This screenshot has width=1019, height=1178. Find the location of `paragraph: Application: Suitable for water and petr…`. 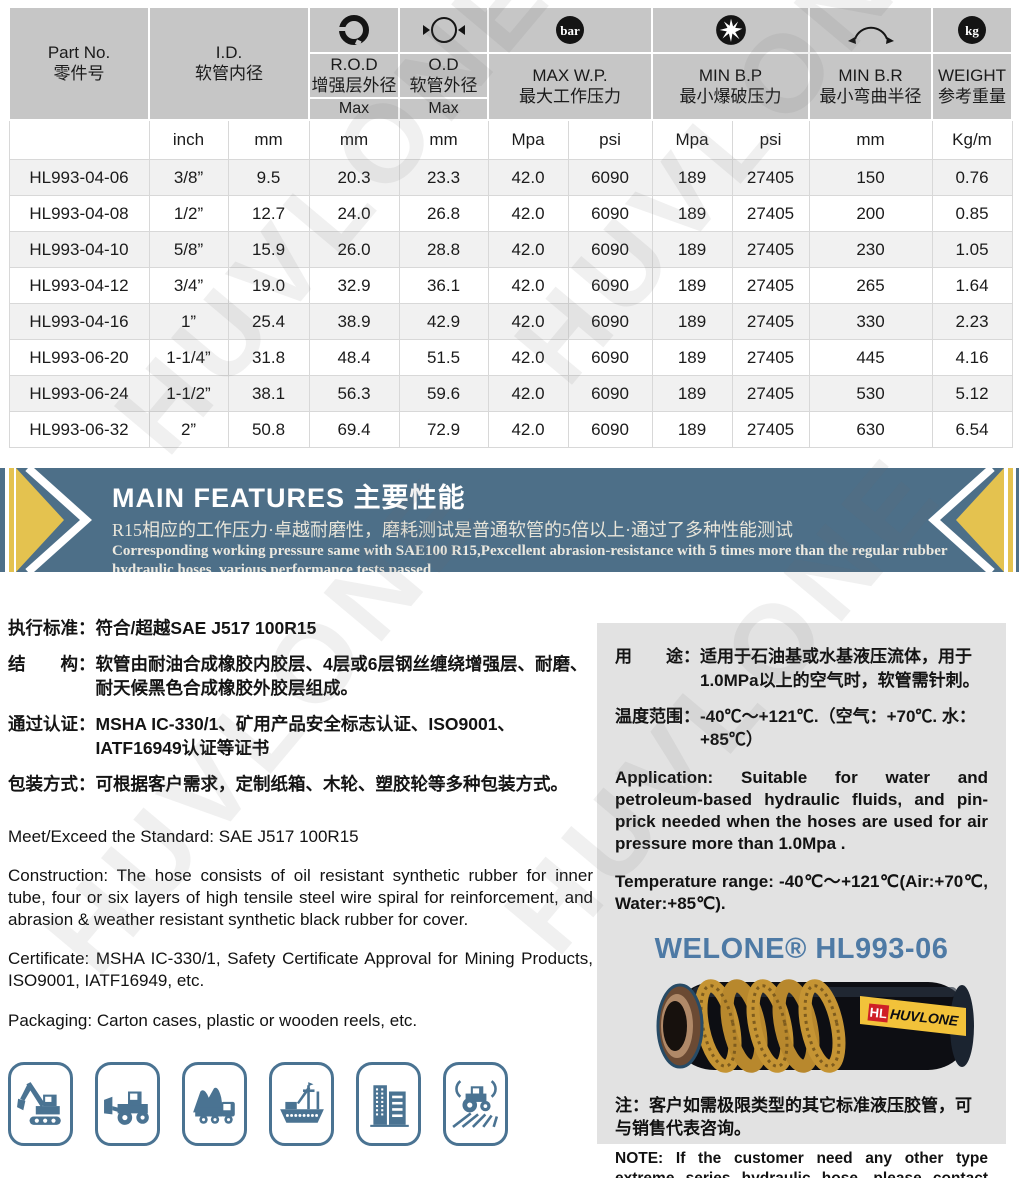

paragraph: Application: Suitable for water and petr… is located at coordinates (801, 811).